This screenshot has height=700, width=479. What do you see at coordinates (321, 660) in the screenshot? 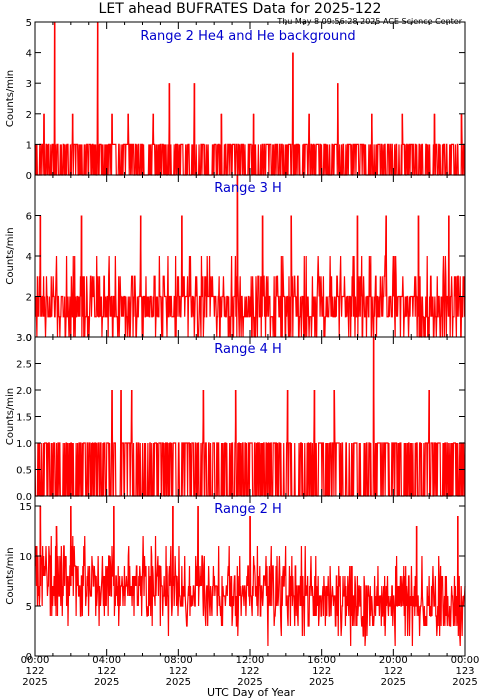
I see `x-tick-time: 16:00` at bounding box center [321, 660].